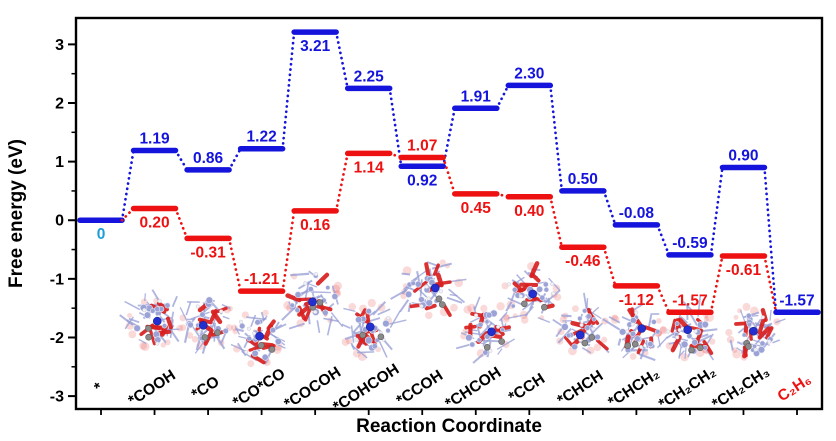 The height and width of the screenshot is (441, 836). What do you see at coordinates (636, 300) in the screenshot?
I see `value-label: -1.12` at bounding box center [636, 300].